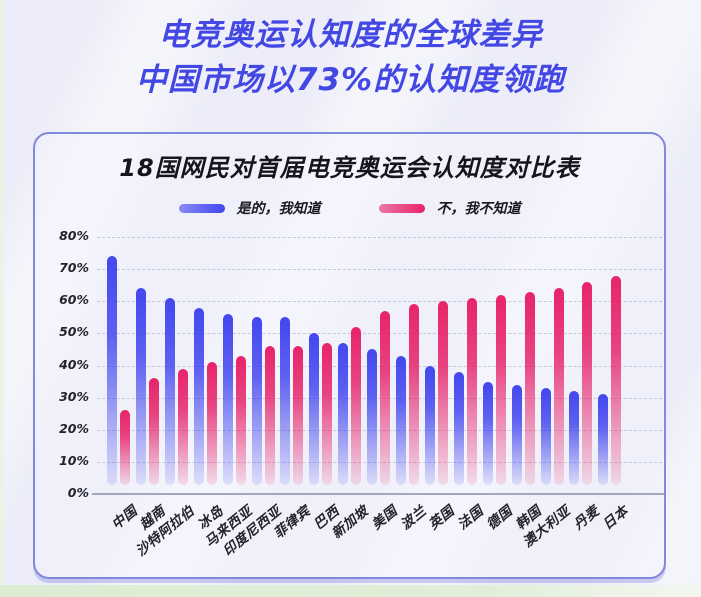 The image size is (701, 597). Describe the element at coordinates (587, 383) in the screenshot. I see `bar-no-丹麦` at that location.